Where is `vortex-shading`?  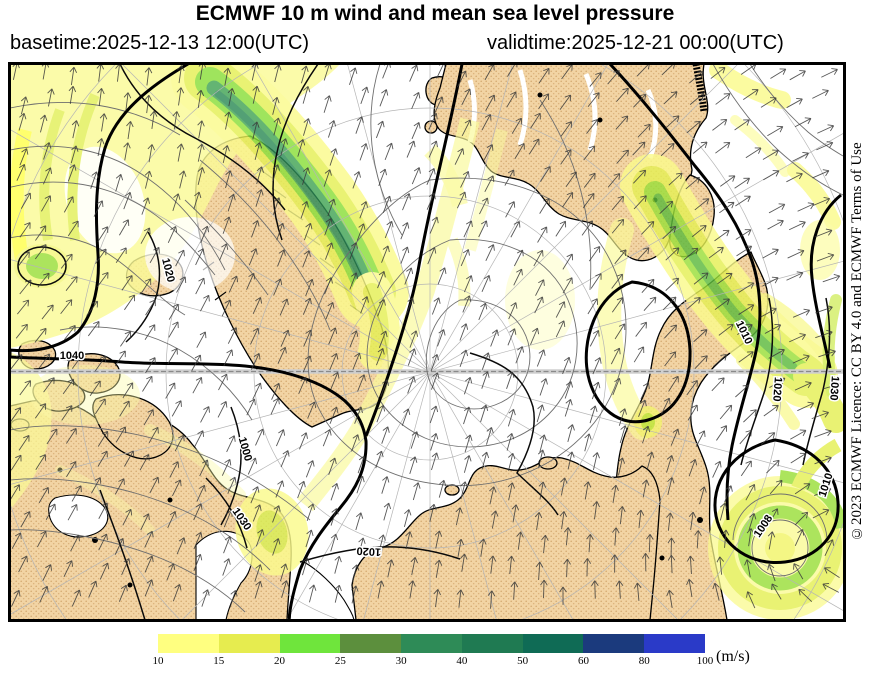 vortex-shading is located at coordinates (775, 528).